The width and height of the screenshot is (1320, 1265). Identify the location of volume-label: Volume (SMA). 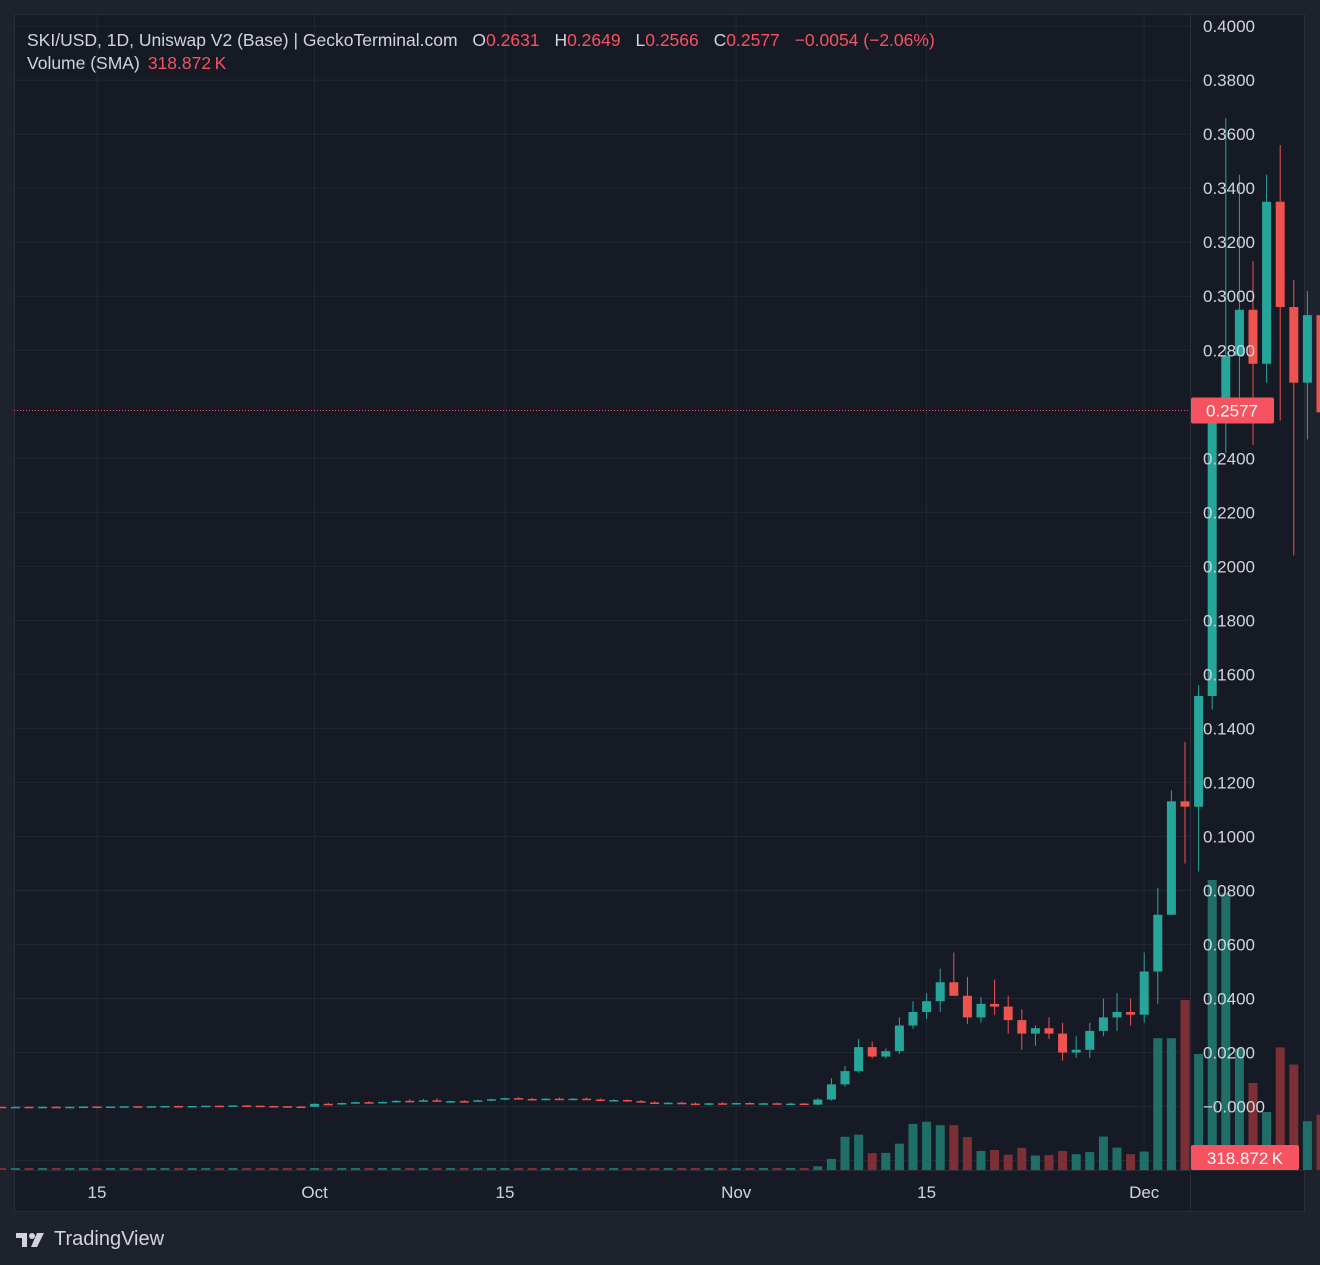
(83, 63).